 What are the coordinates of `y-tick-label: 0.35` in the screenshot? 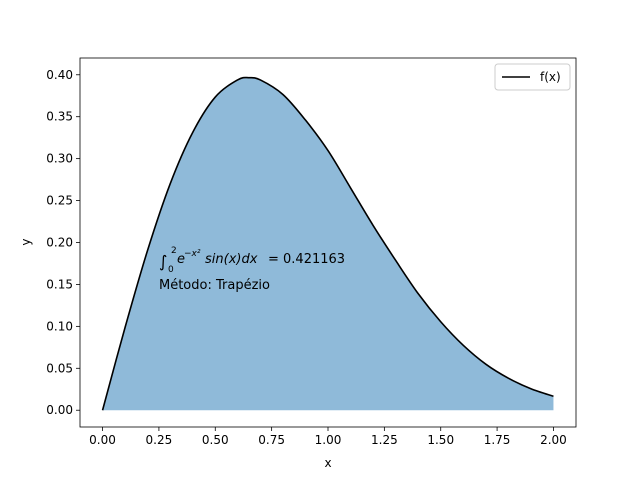 It's located at (59, 117).